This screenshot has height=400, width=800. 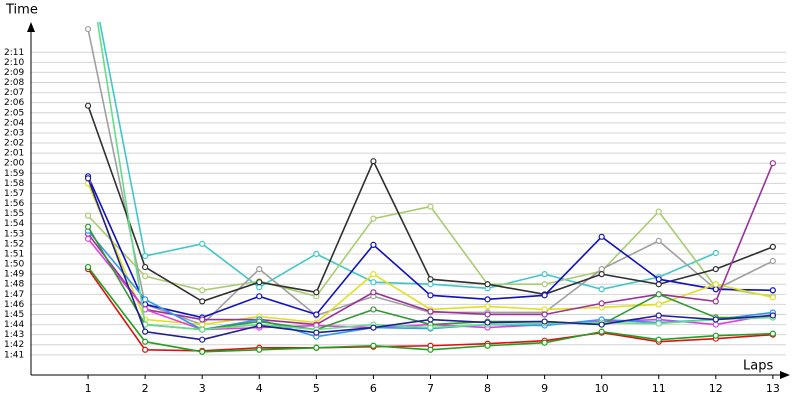 I want to click on x-axis-arrow, so click(x=785, y=375).